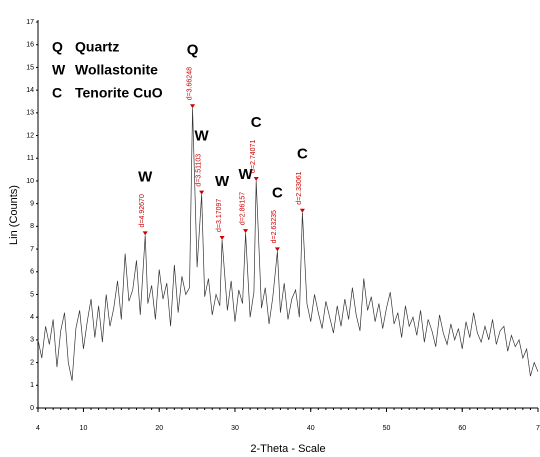 The height and width of the screenshot is (457, 540). Describe the element at coordinates (30, 113) in the screenshot. I see `y-tick-label: 13` at that location.